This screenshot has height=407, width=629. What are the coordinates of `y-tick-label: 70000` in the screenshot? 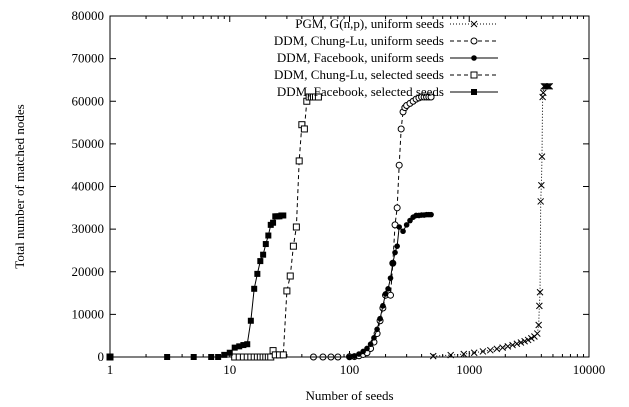 It's located at (88, 58).